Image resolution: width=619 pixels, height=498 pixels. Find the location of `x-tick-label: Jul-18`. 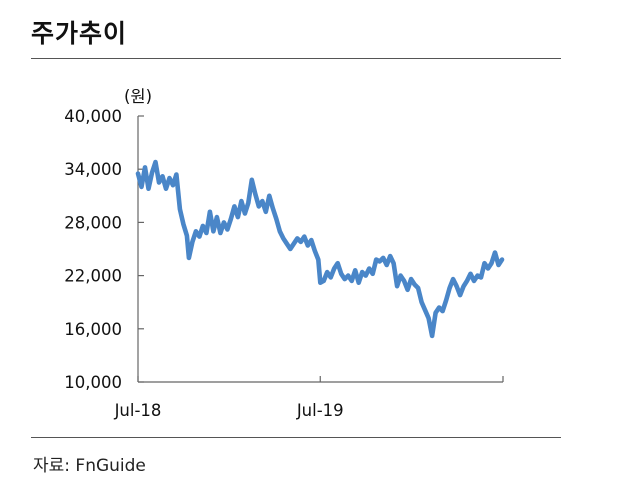

x-tick-label: Jul-18 is located at coordinates (138, 410).